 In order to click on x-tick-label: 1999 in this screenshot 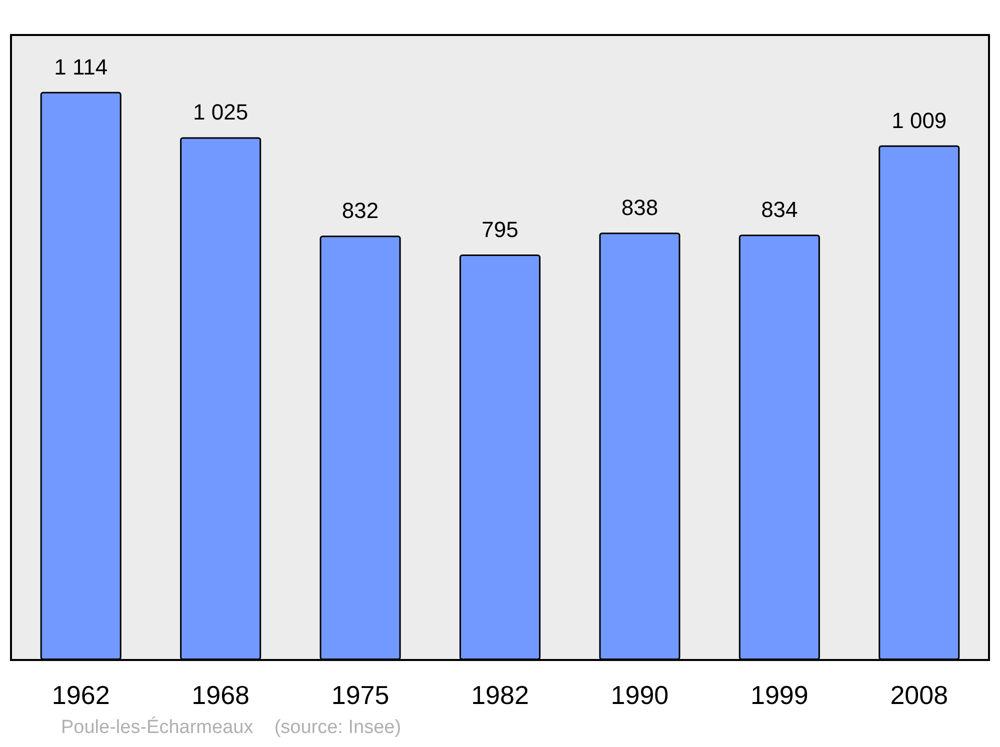, I will do `click(779, 695)`.